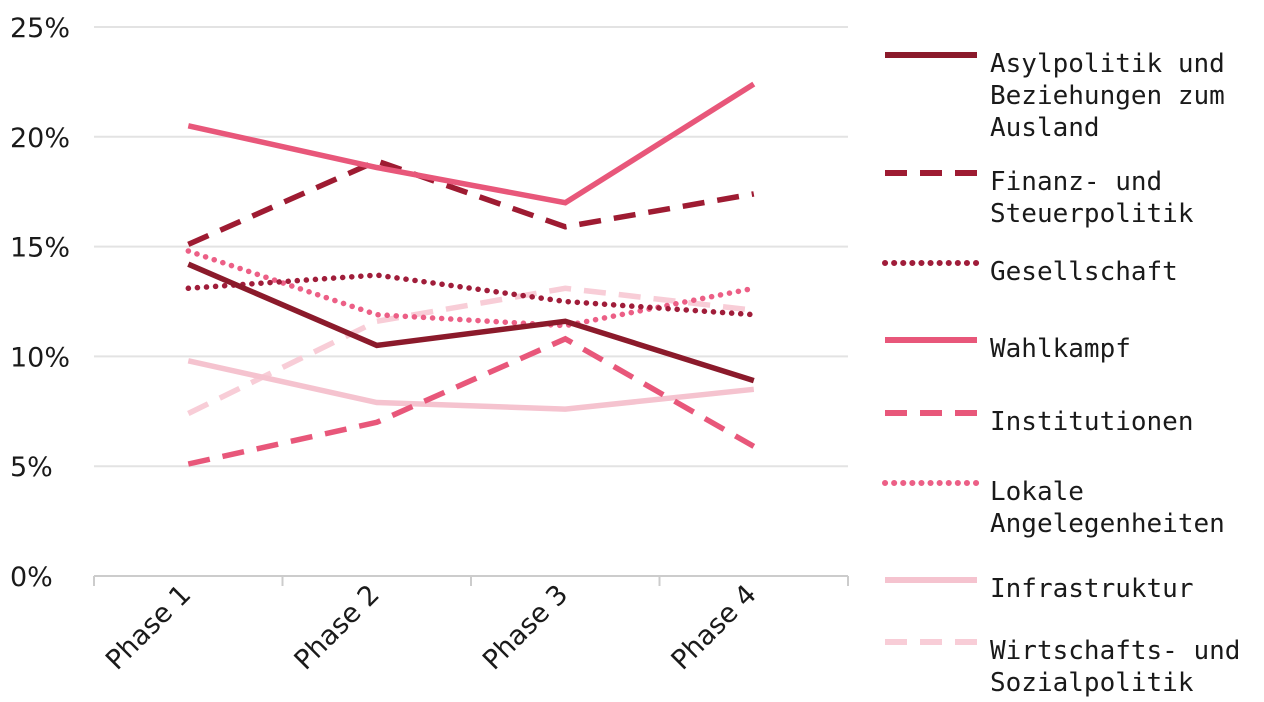 This screenshot has height=702, width=1264. Describe the element at coordinates (40, 303) in the screenshot. I see `y-axis-tick-labels: 0% 5% 10% 15% 20% 25%` at that location.